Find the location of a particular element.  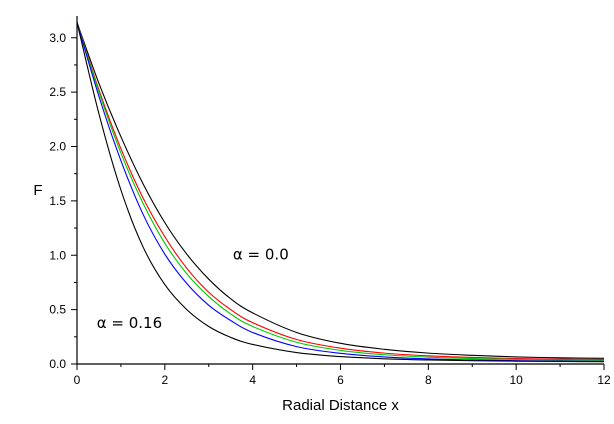

x-tick-label: 2 is located at coordinates (164, 380).